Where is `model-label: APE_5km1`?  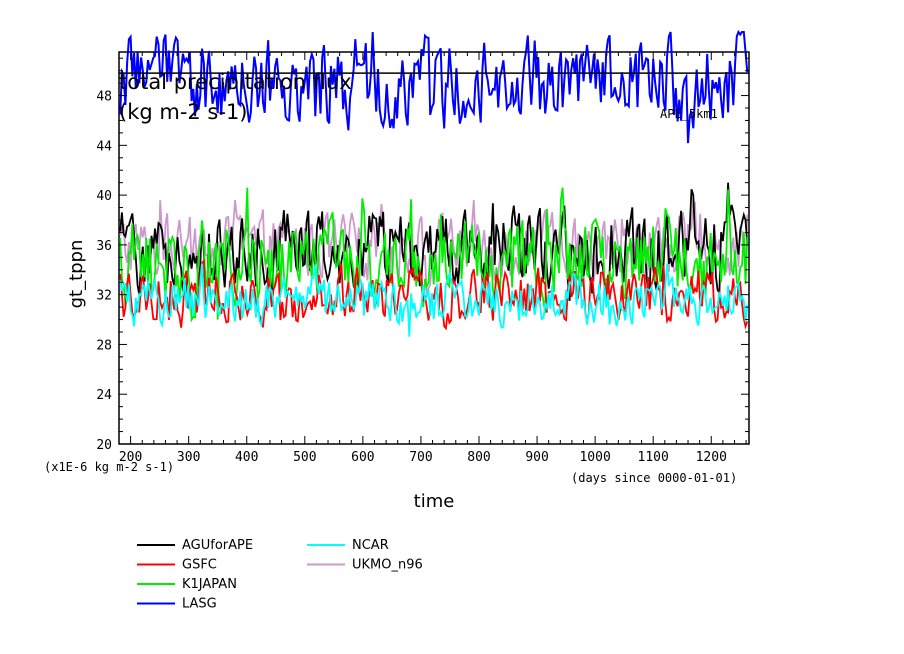 model-label: APE_5km1 is located at coordinates (689, 114).